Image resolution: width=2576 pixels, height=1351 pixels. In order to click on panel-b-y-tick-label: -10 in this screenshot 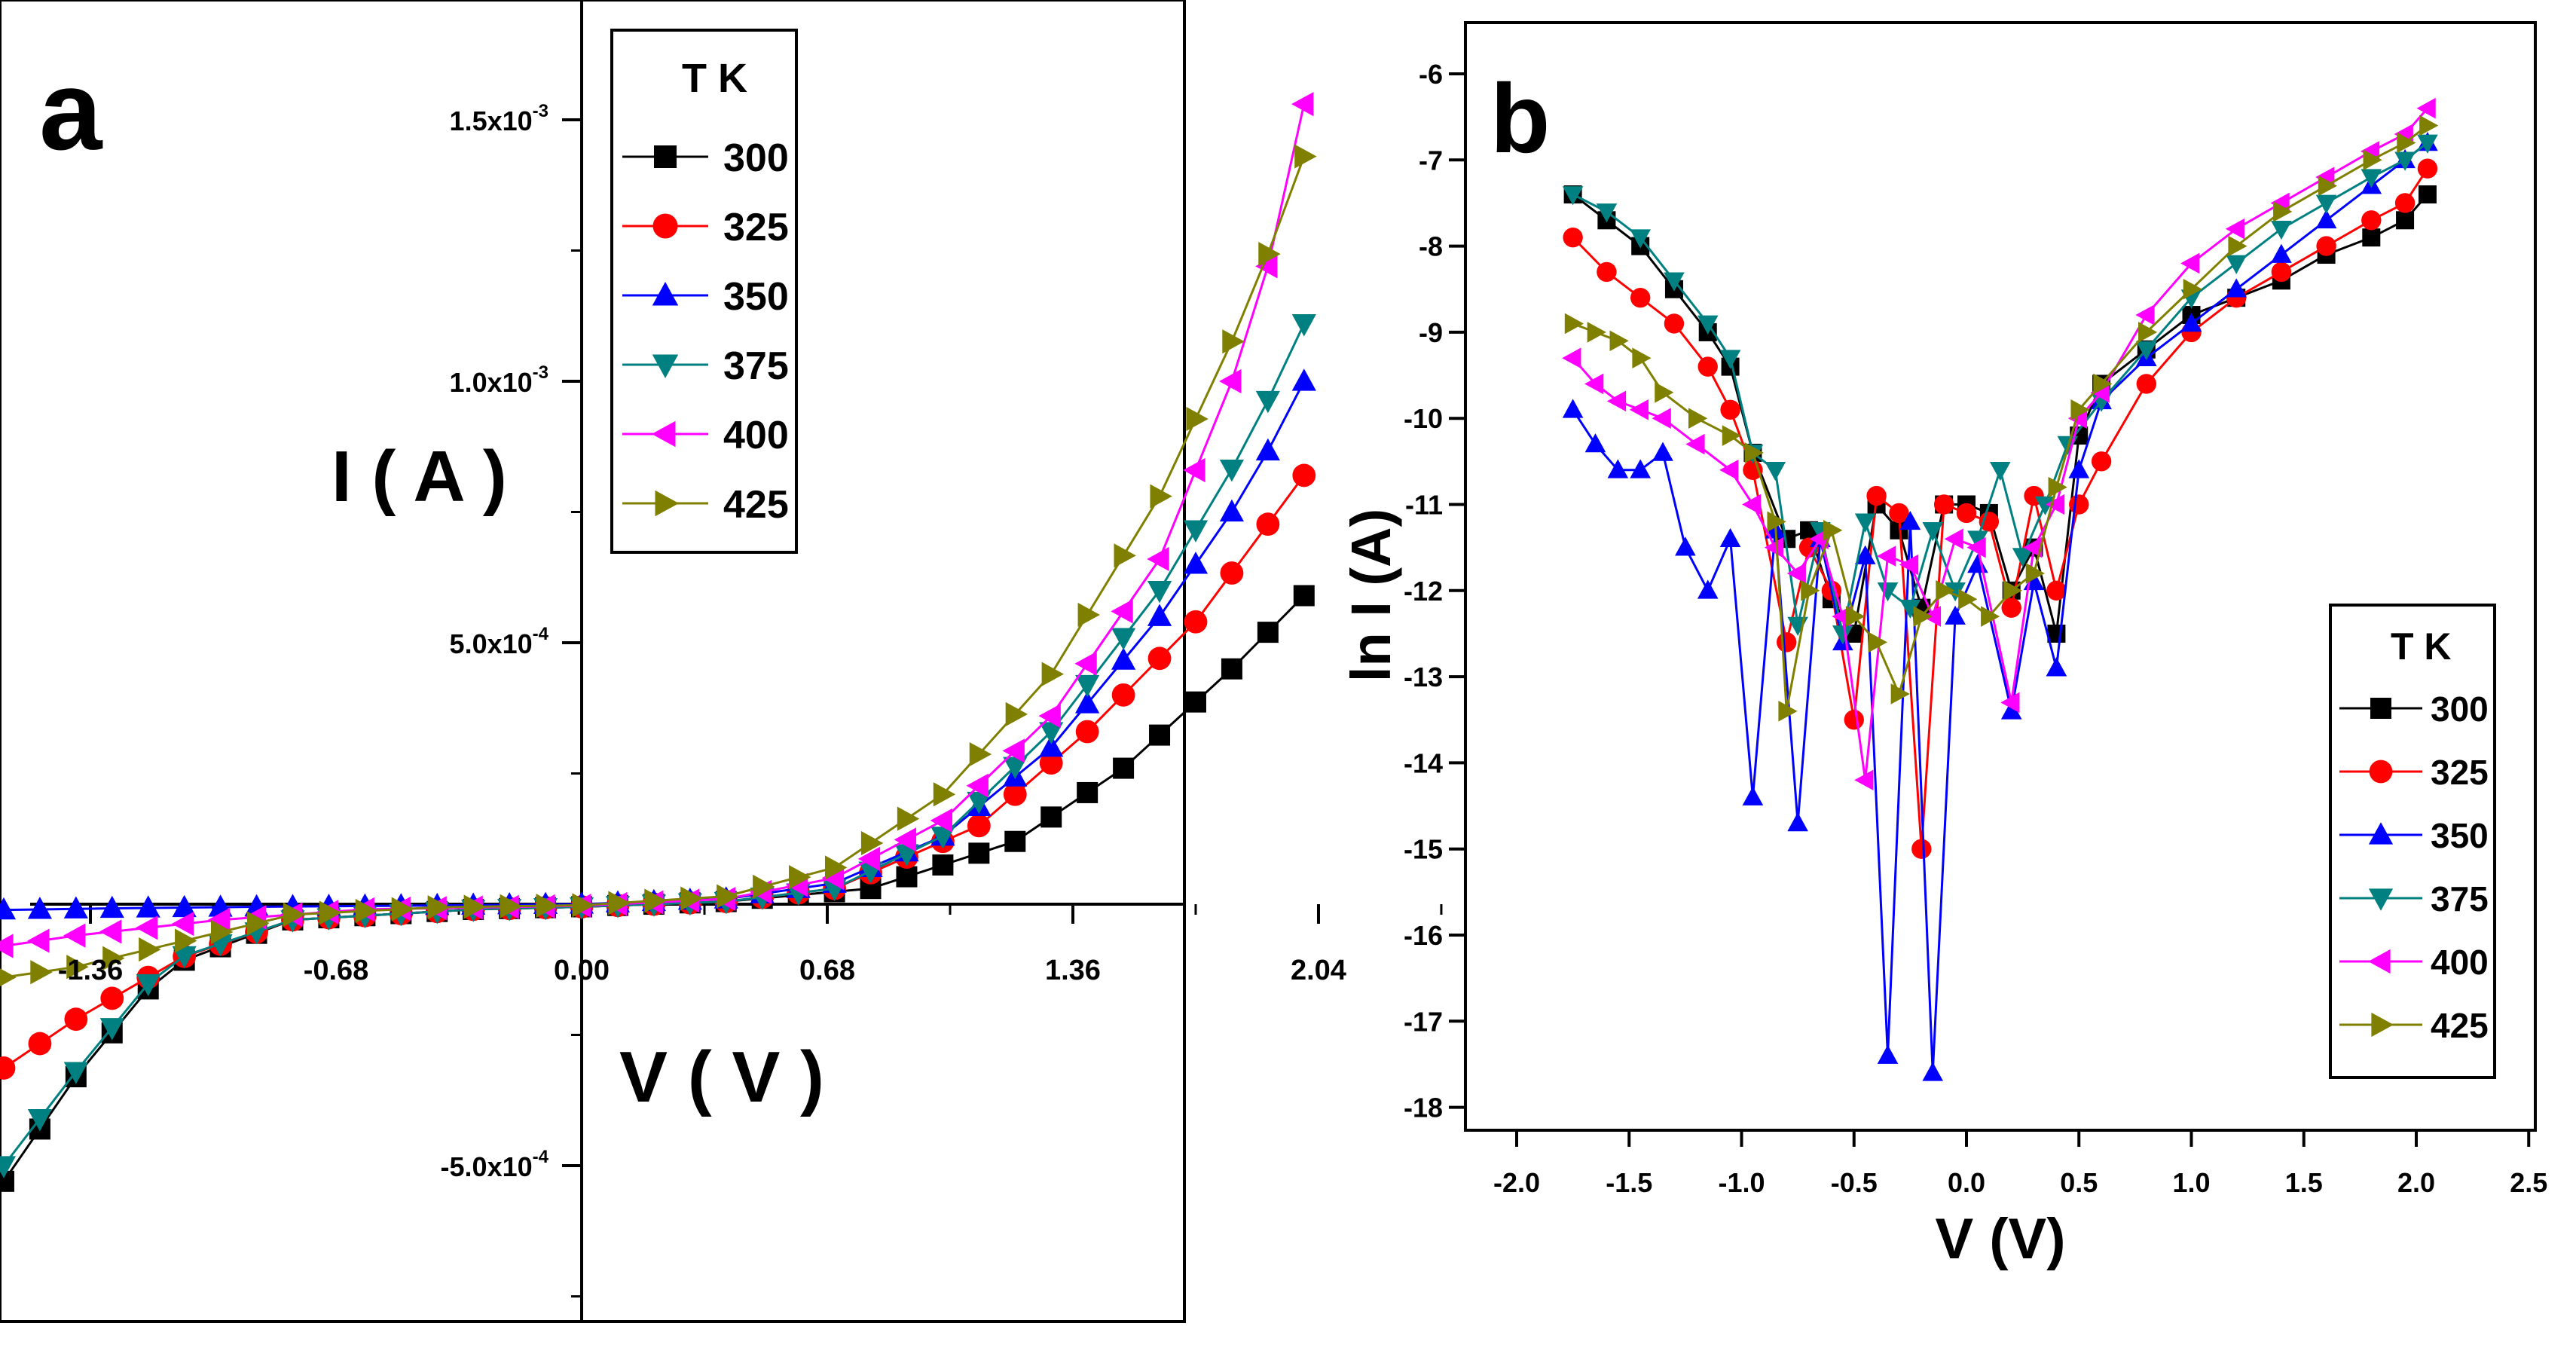, I will do `click(1423, 418)`.